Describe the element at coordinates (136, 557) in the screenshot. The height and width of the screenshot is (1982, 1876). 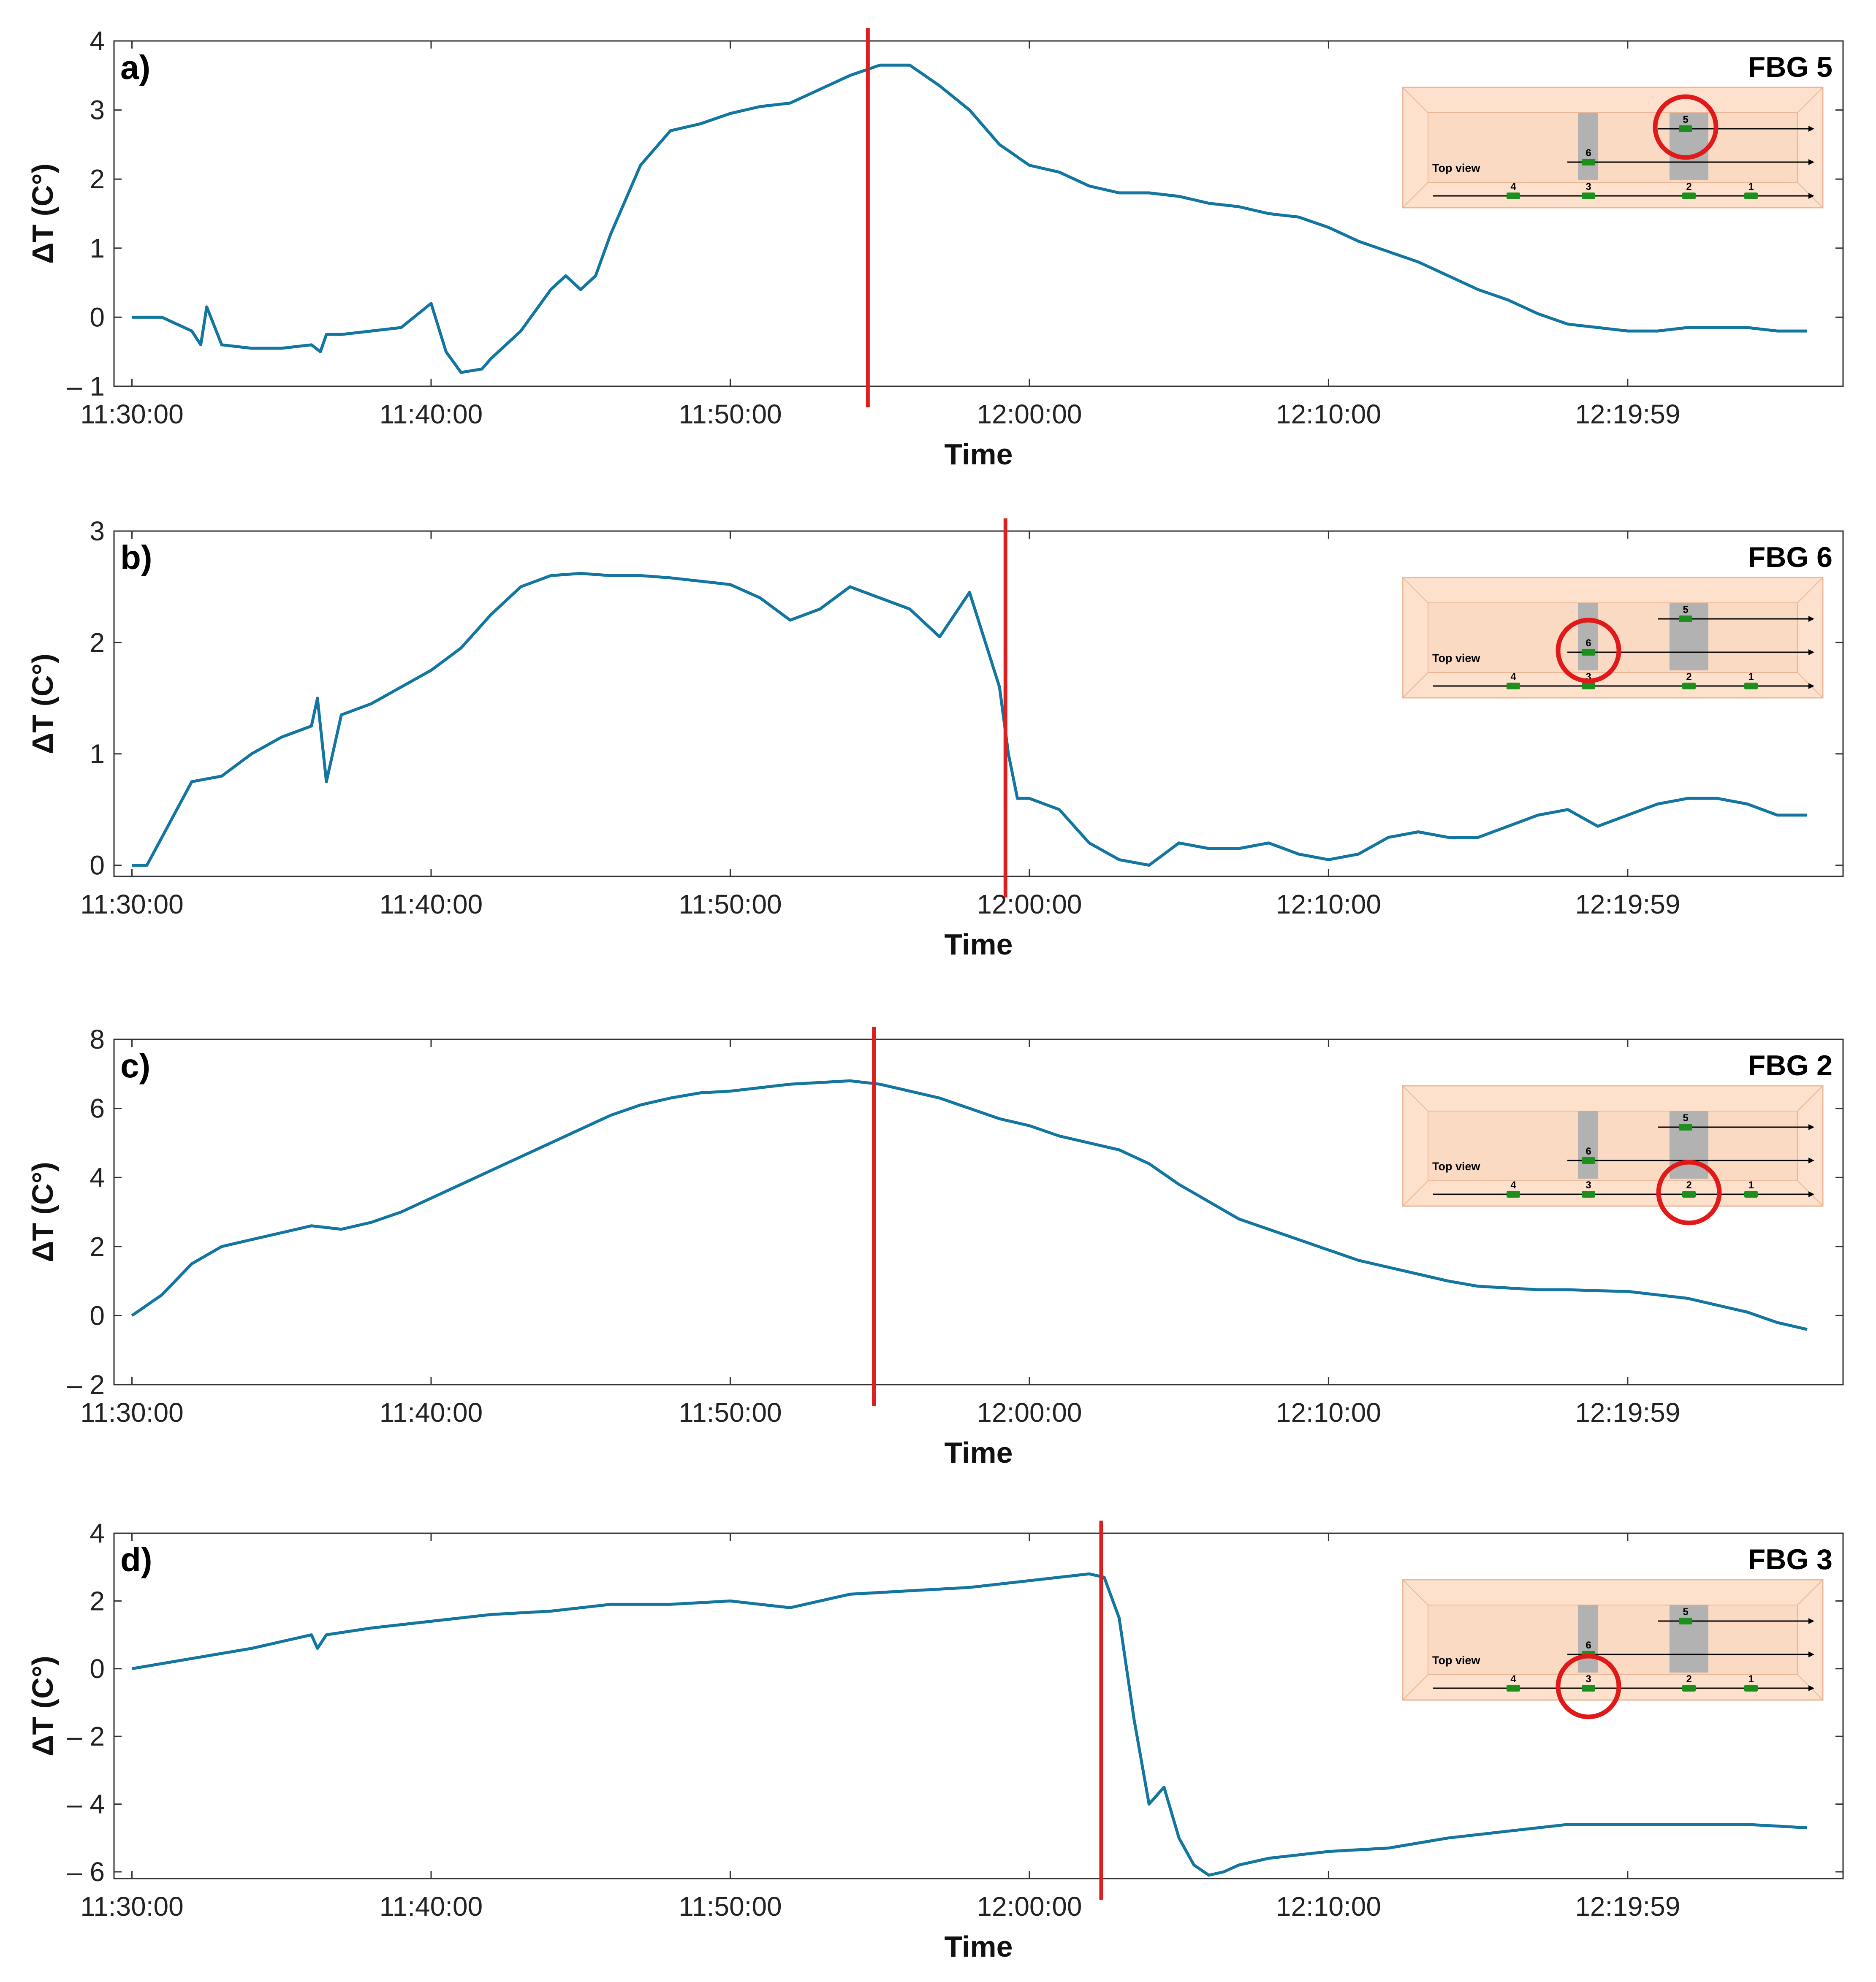
I see `panel-label: b)` at that location.